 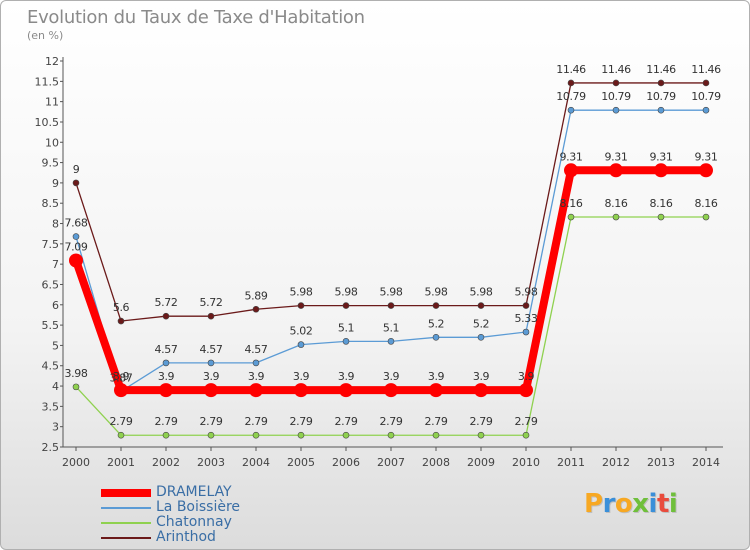 I want to click on x-tick-label: 2007, so click(x=391, y=462).